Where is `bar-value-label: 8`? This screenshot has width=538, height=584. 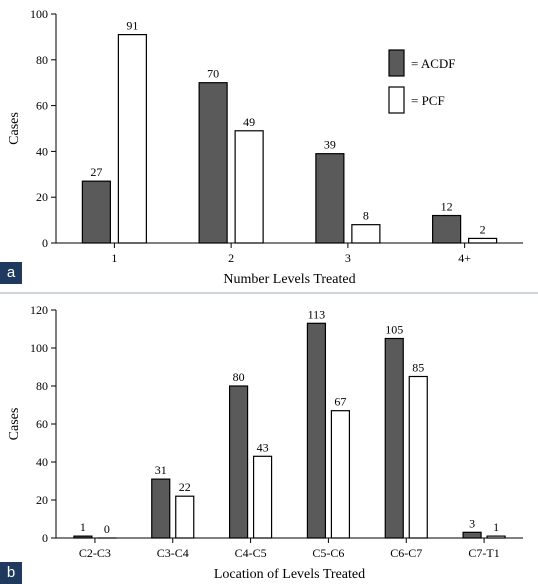
bar-value-label: 8 is located at coordinates (366, 216).